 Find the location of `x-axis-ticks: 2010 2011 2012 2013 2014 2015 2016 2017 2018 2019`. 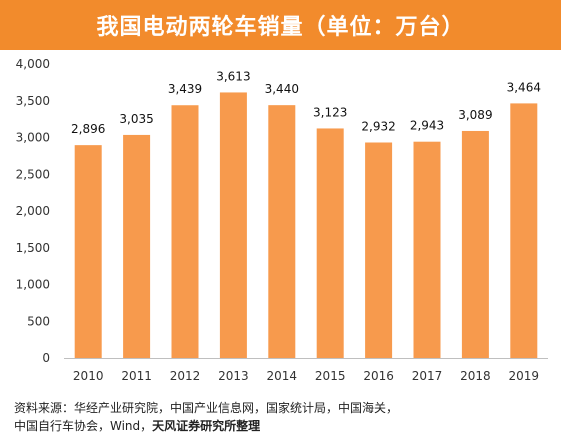

x-axis-ticks: 2010 2011 2012 2013 2014 2015 2016 2017 2018 2019 is located at coordinates (306, 376).